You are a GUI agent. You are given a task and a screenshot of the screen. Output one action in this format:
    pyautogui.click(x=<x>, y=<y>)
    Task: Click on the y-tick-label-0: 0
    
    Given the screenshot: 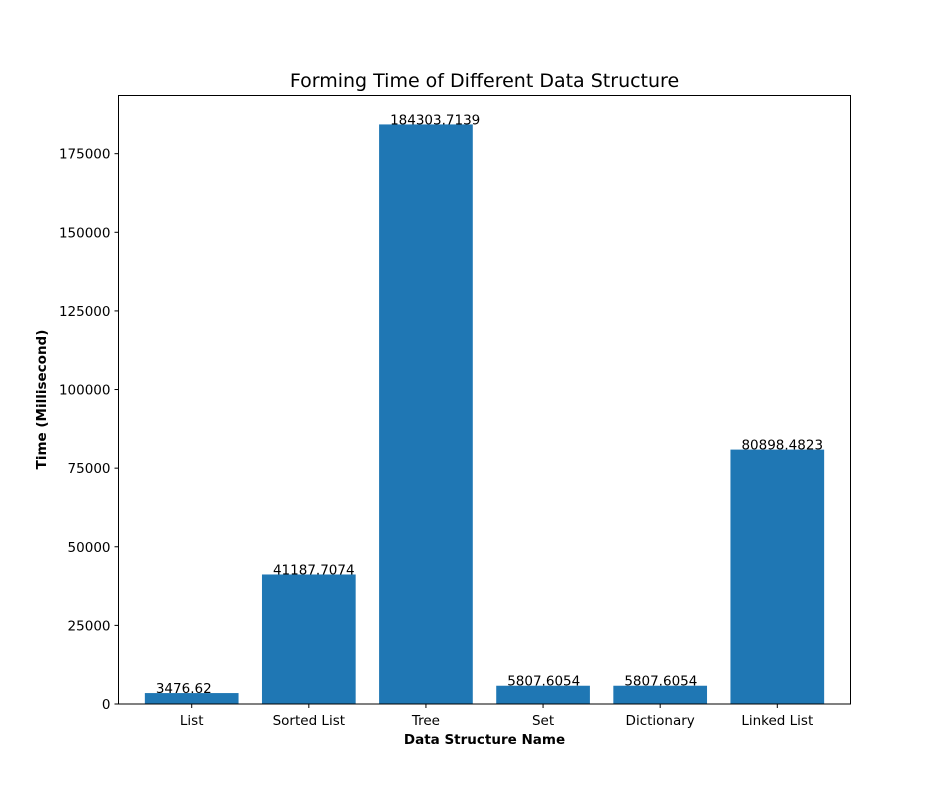 What is the action you would take?
    pyautogui.click(x=106, y=705)
    